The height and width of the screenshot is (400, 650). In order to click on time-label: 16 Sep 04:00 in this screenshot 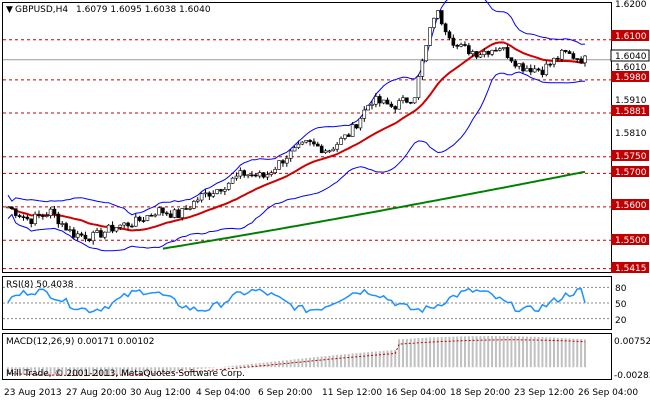, I will do `click(416, 393)`.